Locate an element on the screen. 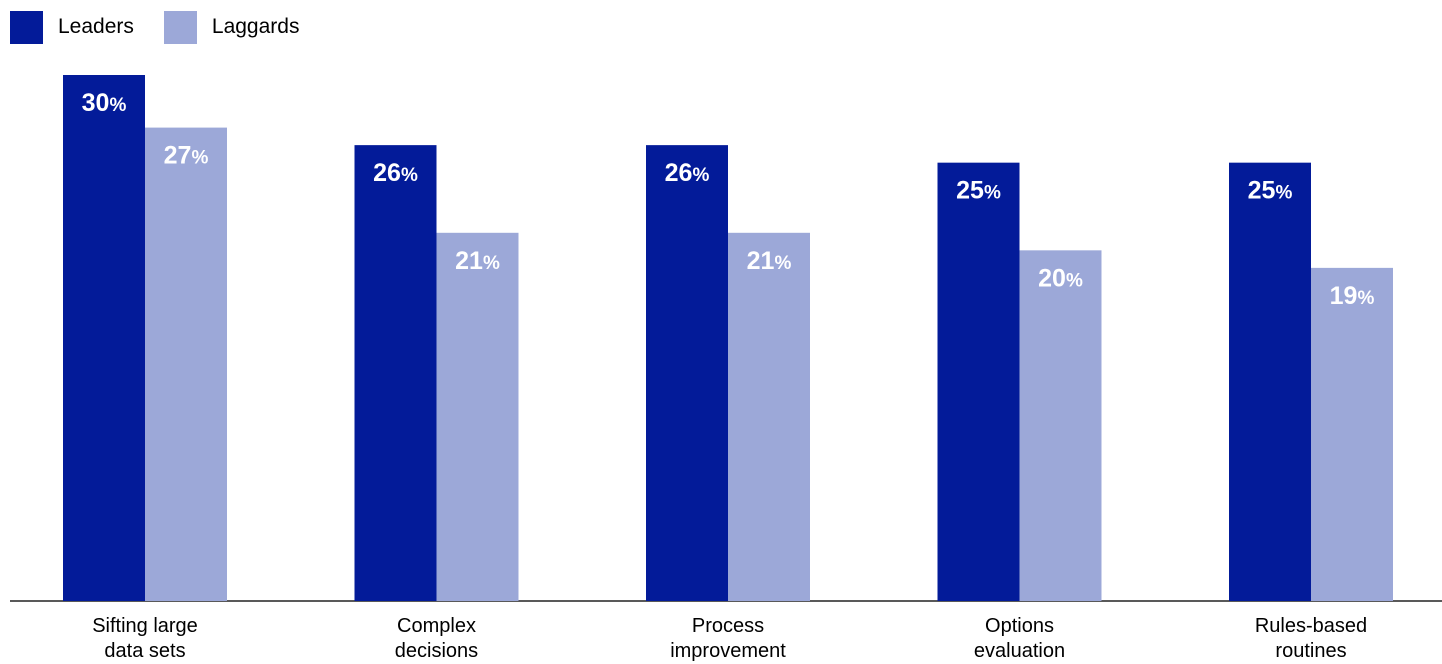 Image resolution: width=1442 pixels, height=664 pixels. category-label: decisions is located at coordinates (436, 651).